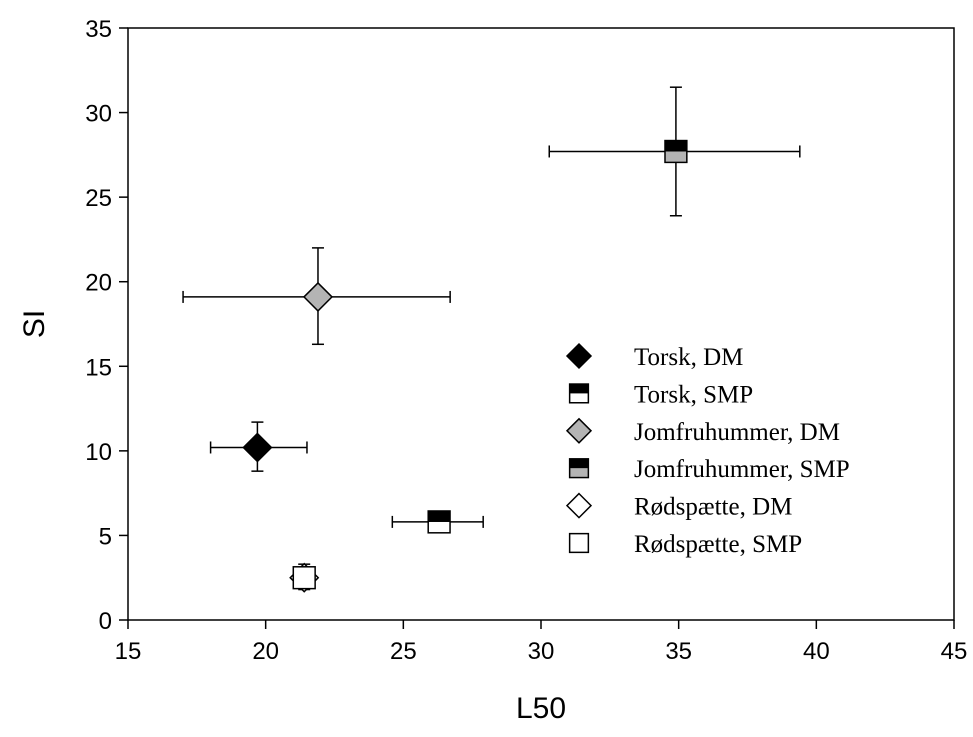  I want to click on y-axis-ticks: 0 5 10 15 20 25 30 35, so click(106, 325).